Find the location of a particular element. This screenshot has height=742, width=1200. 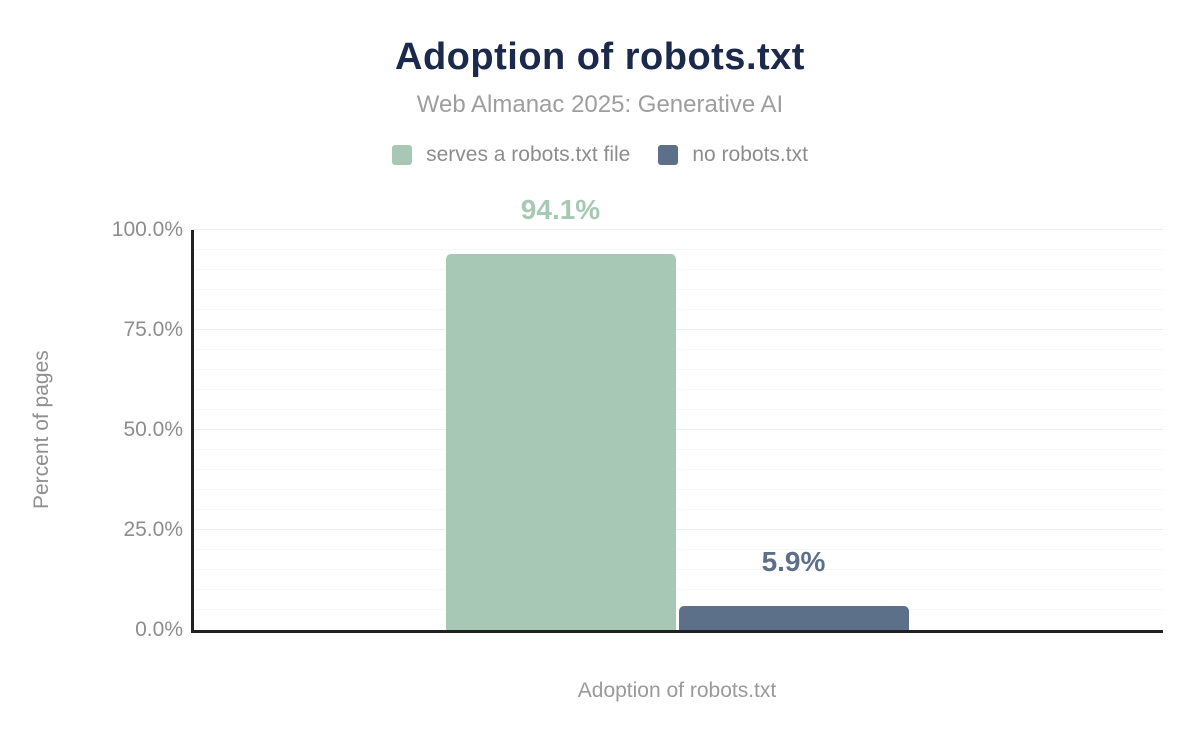

y-tick-0: 0.0% is located at coordinates (159, 629).